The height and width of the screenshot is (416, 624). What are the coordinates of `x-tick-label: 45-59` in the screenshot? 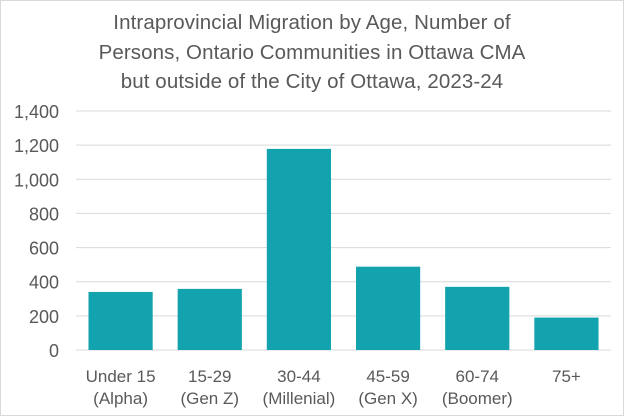 It's located at (387, 376).